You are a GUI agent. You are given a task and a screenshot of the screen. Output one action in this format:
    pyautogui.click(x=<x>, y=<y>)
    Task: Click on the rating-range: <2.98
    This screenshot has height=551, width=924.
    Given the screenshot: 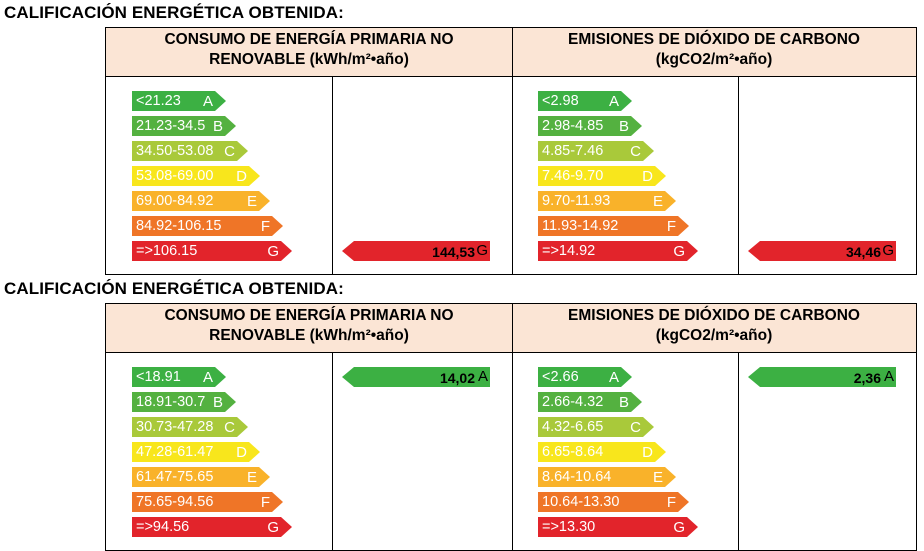 What is the action you would take?
    pyautogui.click(x=560, y=101)
    